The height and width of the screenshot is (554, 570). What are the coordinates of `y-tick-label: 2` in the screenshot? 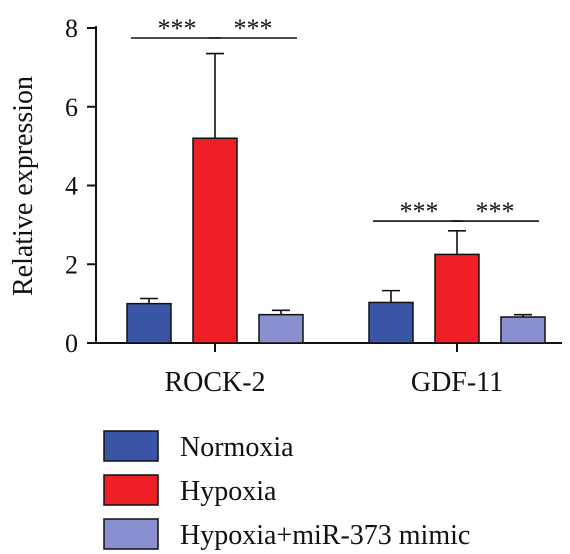 It's located at (71, 264).